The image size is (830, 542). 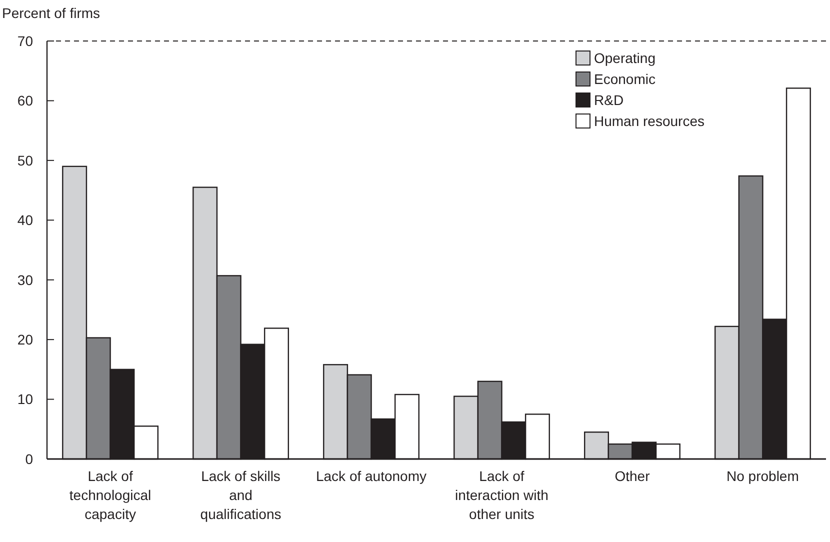 What do you see at coordinates (371, 476) in the screenshot?
I see `x-tick-label: Lack of autonomy` at bounding box center [371, 476].